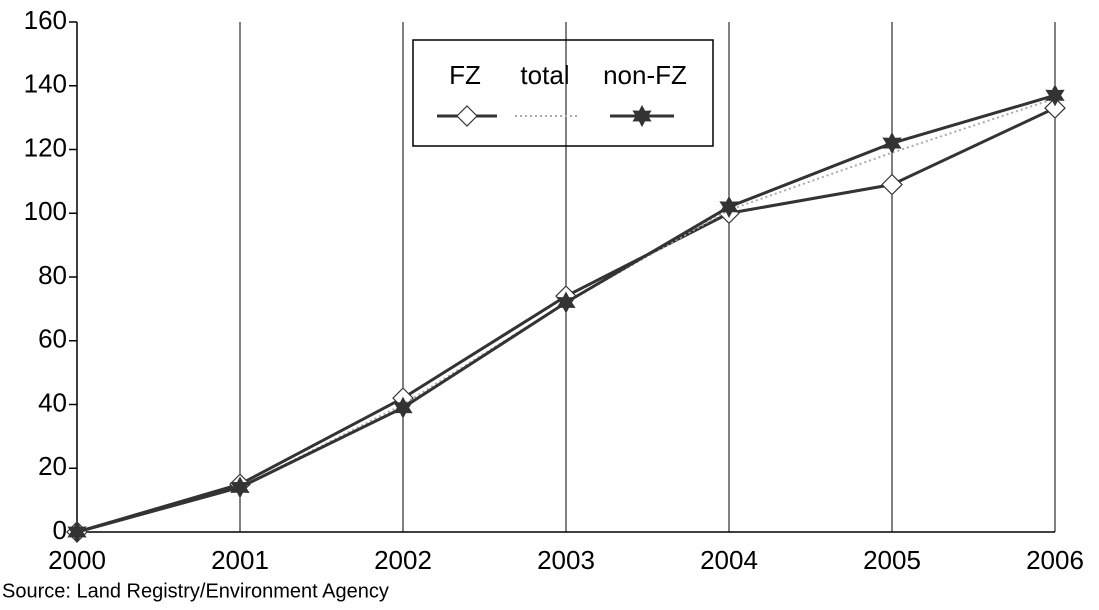  What do you see at coordinates (544, 75) in the screenshot?
I see `legend-label: total` at bounding box center [544, 75].